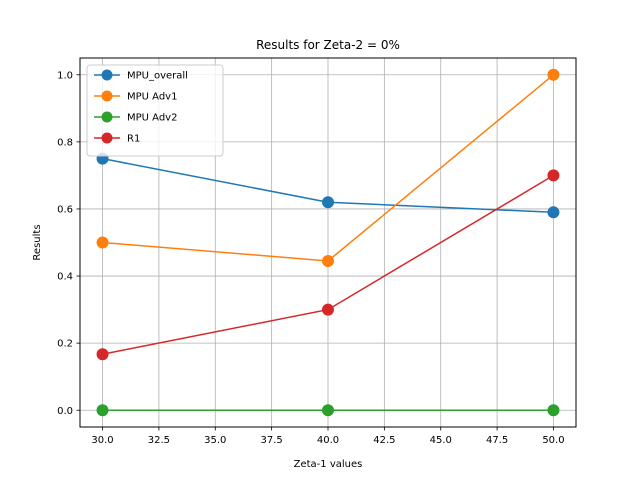 The width and height of the screenshot is (640, 480). Describe the element at coordinates (37, 242) in the screenshot. I see `y-axis-label: Results` at that location.